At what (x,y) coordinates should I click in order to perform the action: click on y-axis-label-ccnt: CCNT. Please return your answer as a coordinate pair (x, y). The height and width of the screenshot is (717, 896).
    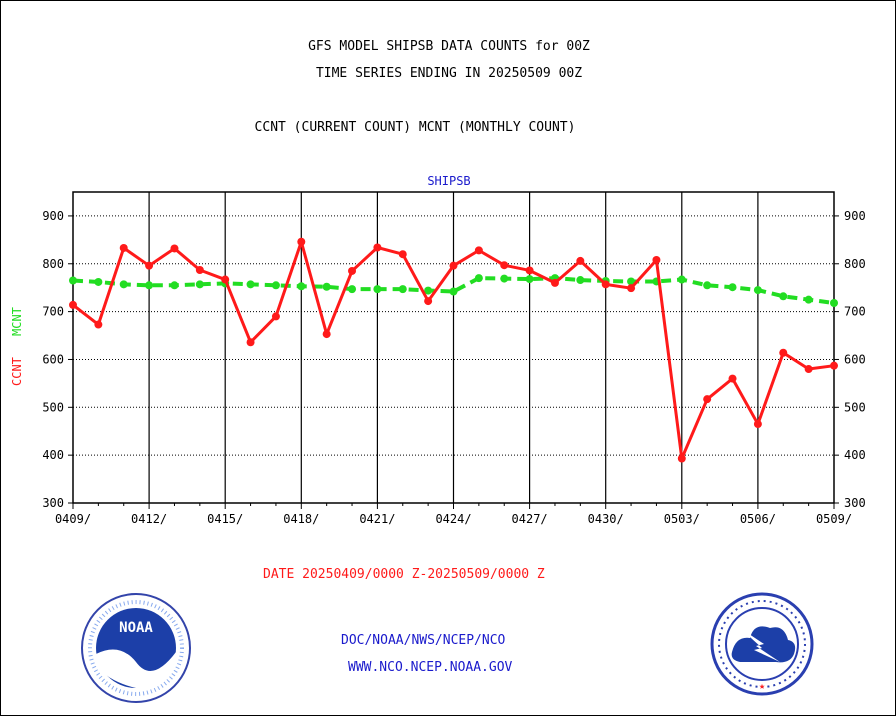
    Looking at the image, I should click on (17, 371).